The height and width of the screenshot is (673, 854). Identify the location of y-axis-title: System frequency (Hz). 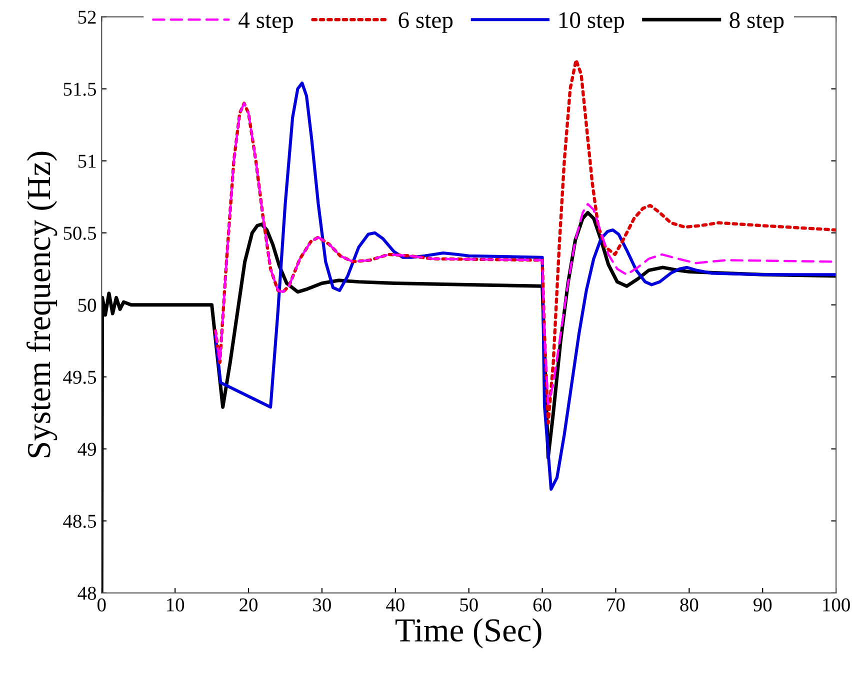
(42, 305).